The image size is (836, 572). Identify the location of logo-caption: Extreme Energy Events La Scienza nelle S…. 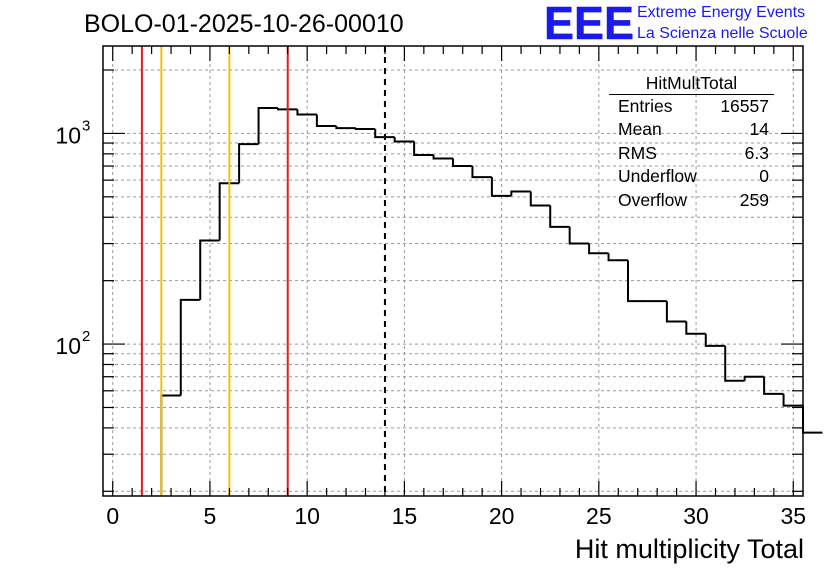
(722, 23).